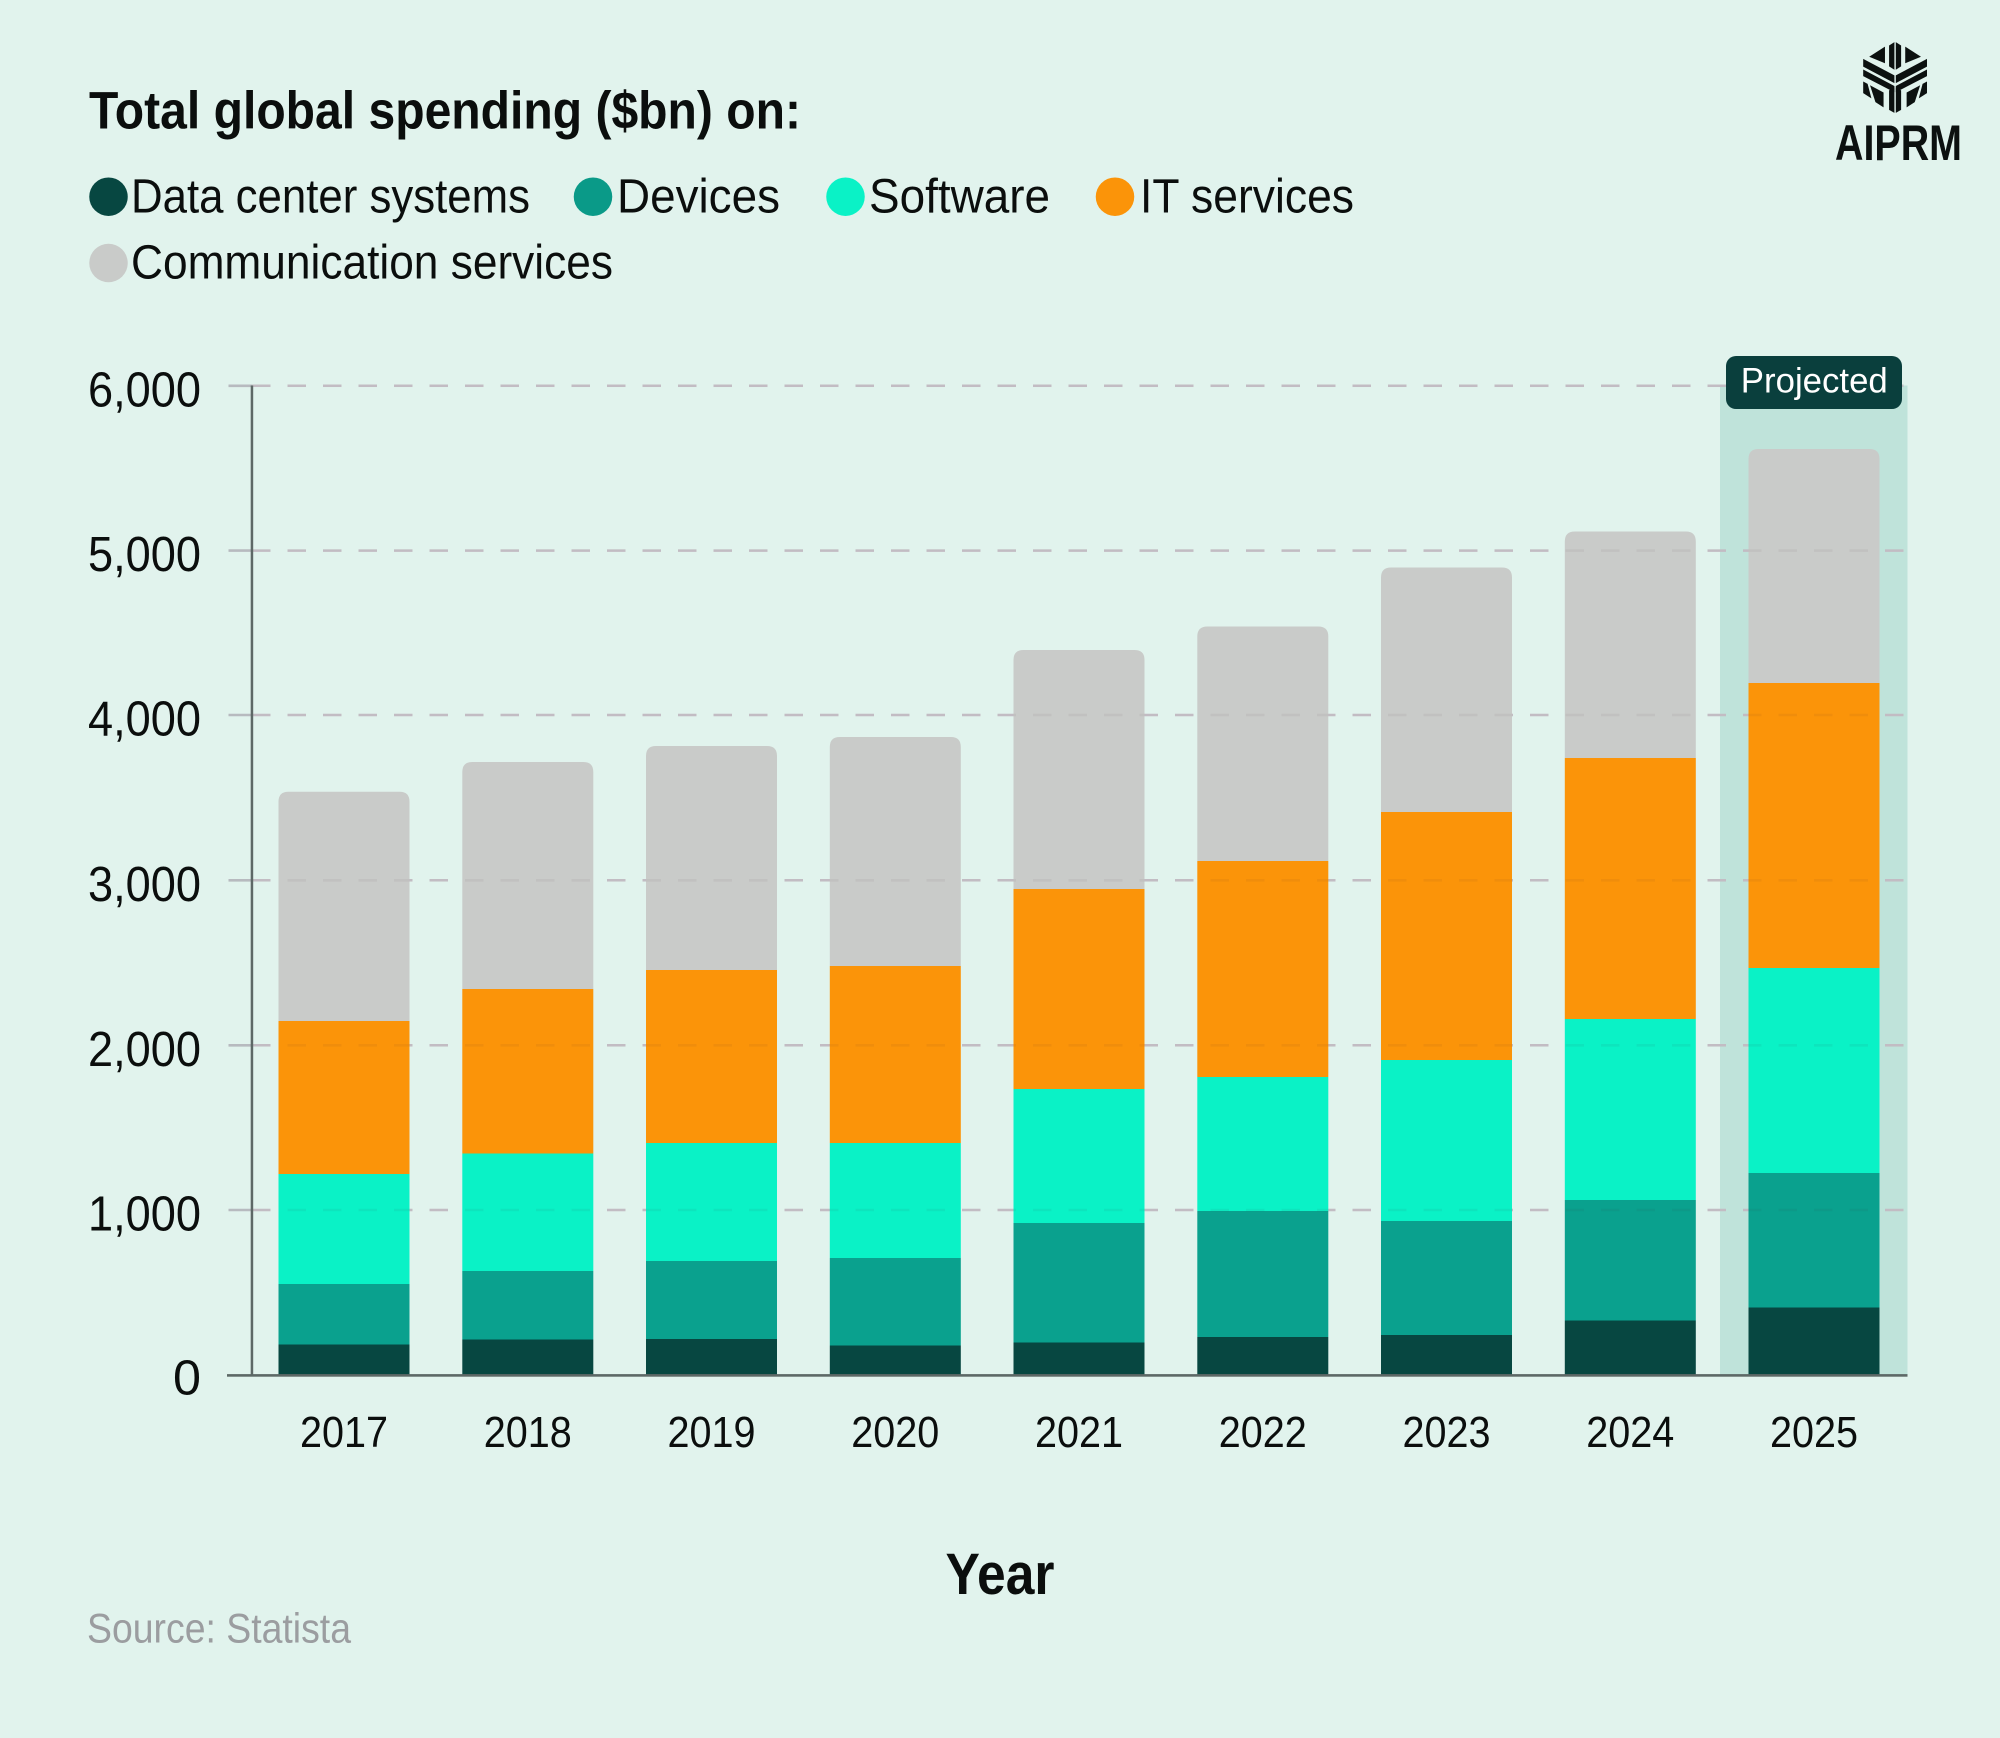 The image size is (2000, 1738). Describe the element at coordinates (344, 1432) in the screenshot. I see `svg-text: 2017` at that location.